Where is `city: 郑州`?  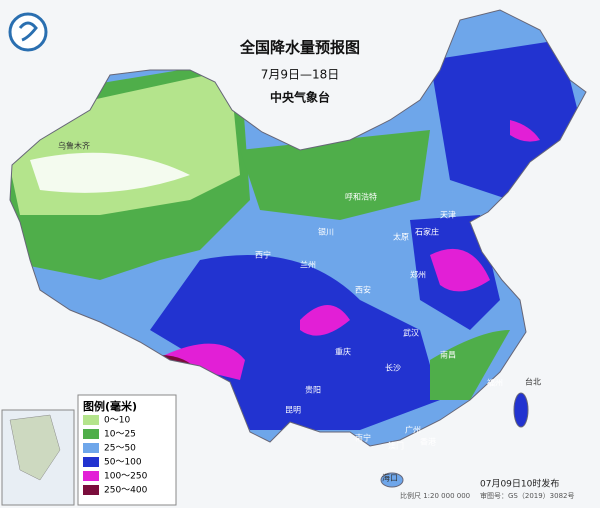
city: 郑州 is located at coordinates (418, 275).